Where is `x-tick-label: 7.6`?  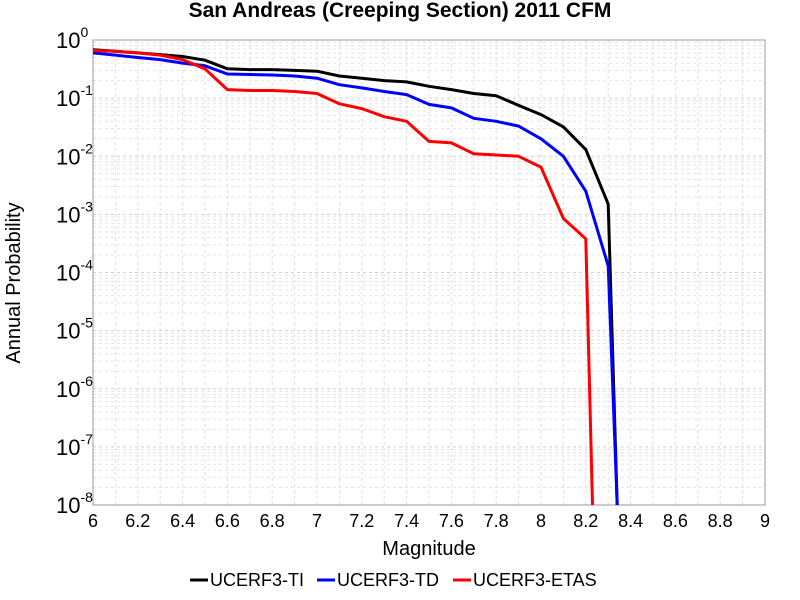
x-tick-label: 7.6 is located at coordinates (451, 521).